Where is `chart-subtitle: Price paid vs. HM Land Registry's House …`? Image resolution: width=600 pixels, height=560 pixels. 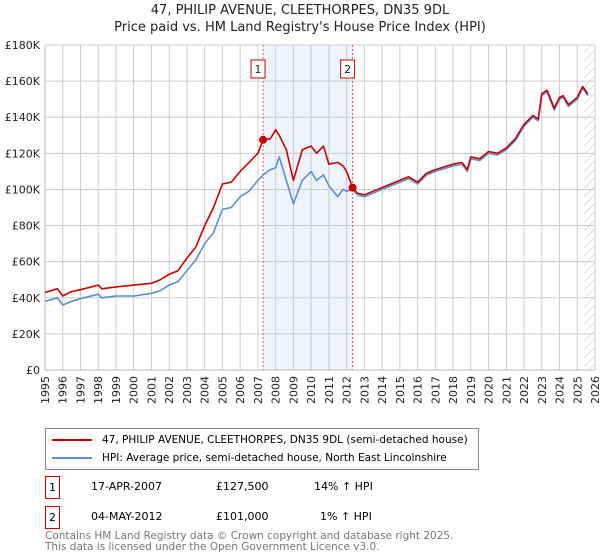 chart-subtitle: Price paid vs. HM Land Registry's House … is located at coordinates (300, 27).